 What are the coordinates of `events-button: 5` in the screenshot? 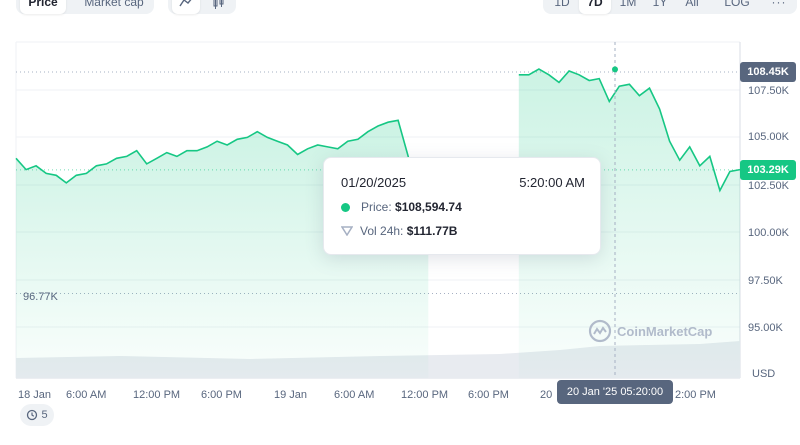 It's located at (37, 415).